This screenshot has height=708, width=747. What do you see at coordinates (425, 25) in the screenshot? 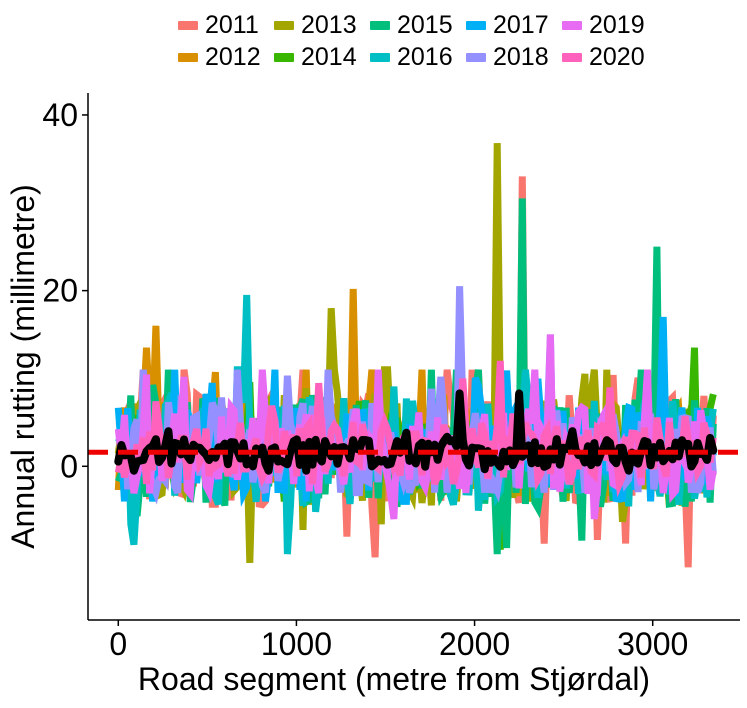
I see `legend-label: 2015` at bounding box center [425, 25].